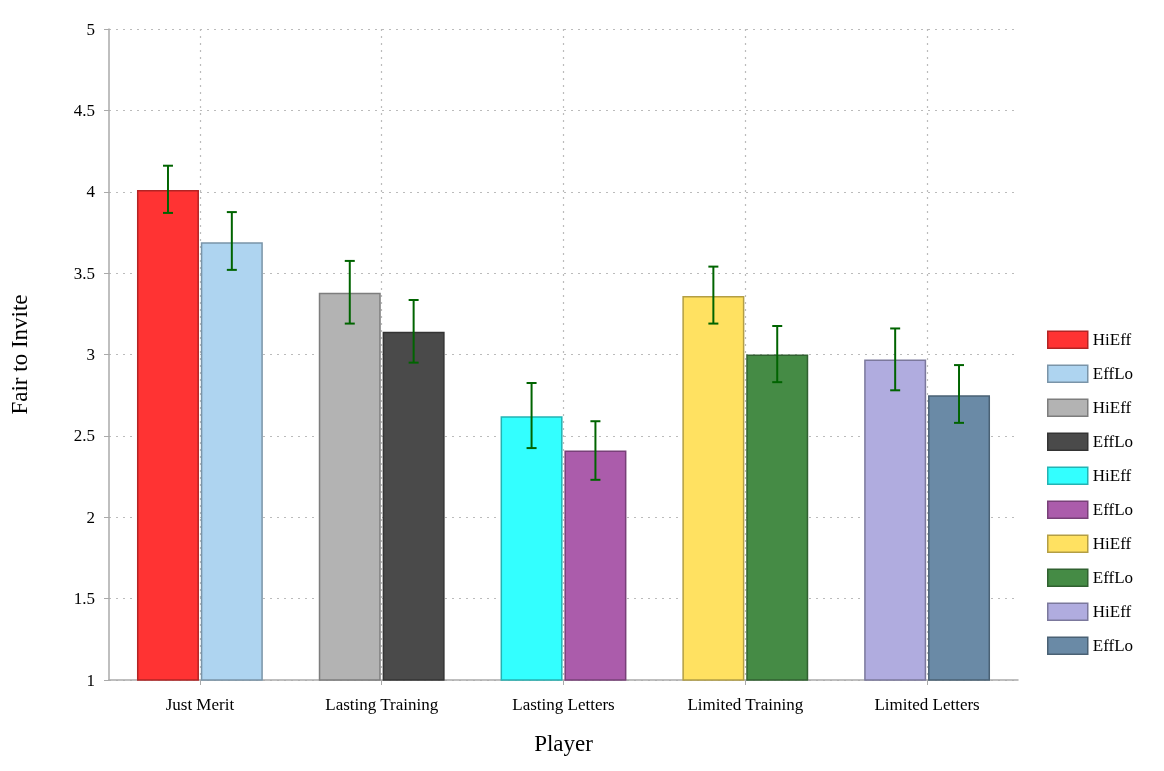 The width and height of the screenshot is (1164, 771). Describe the element at coordinates (84, 273) in the screenshot. I see `y-tick-label: 3.5` at that location.